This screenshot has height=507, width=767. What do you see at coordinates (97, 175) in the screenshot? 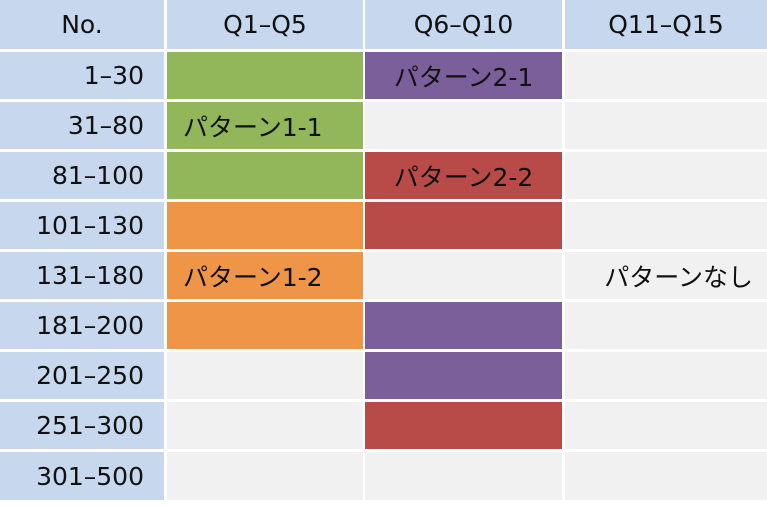
I see `row-label-2-text: 81–100` at bounding box center [97, 175].